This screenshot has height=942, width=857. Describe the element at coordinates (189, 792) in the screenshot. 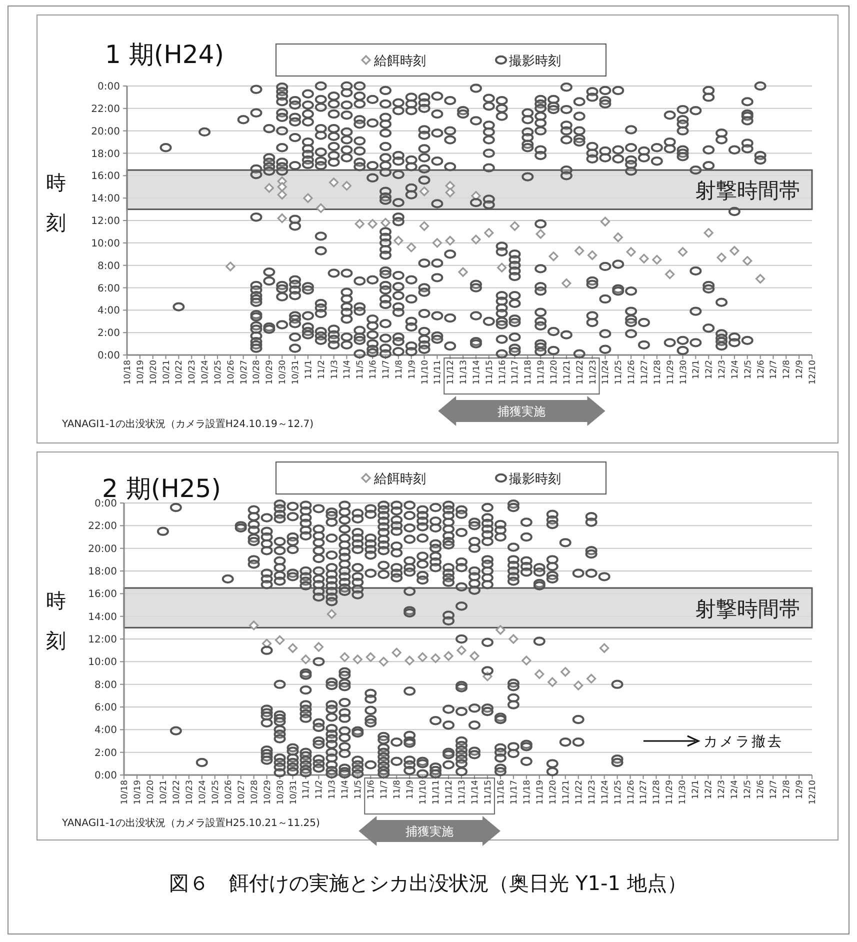

I see `x-tick-label: 10/23` at that location.